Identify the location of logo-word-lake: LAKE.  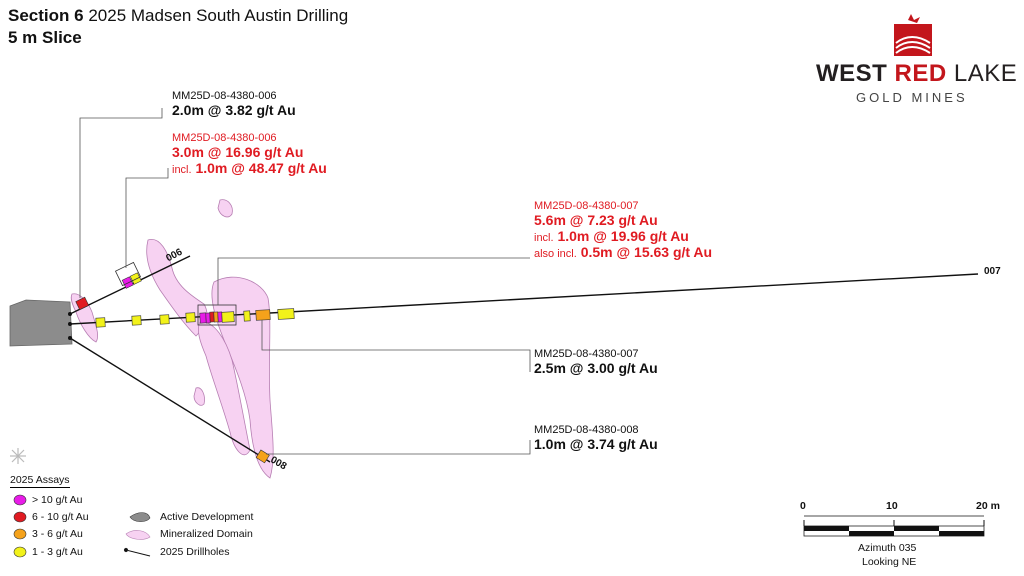
(985, 73).